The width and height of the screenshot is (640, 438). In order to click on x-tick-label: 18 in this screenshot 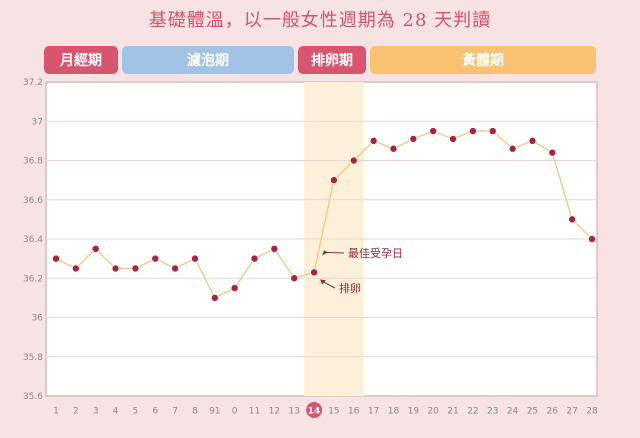, I will do `click(394, 412)`.